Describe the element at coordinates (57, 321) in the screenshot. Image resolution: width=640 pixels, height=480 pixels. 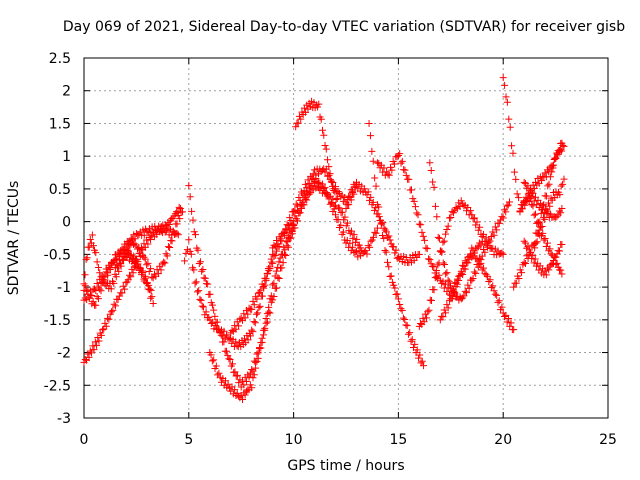
I see `y-tick-label: -1.5` at that location.